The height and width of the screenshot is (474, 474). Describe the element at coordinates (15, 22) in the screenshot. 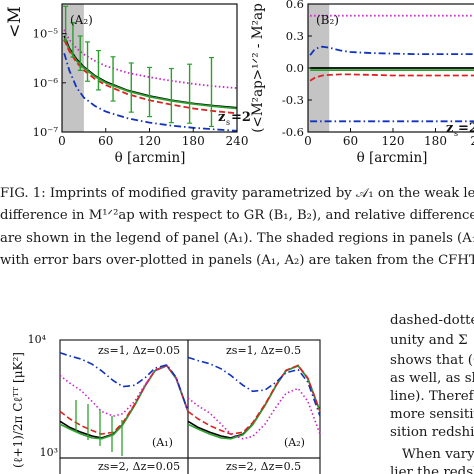

I see `y-axis-label: <M` at that location.